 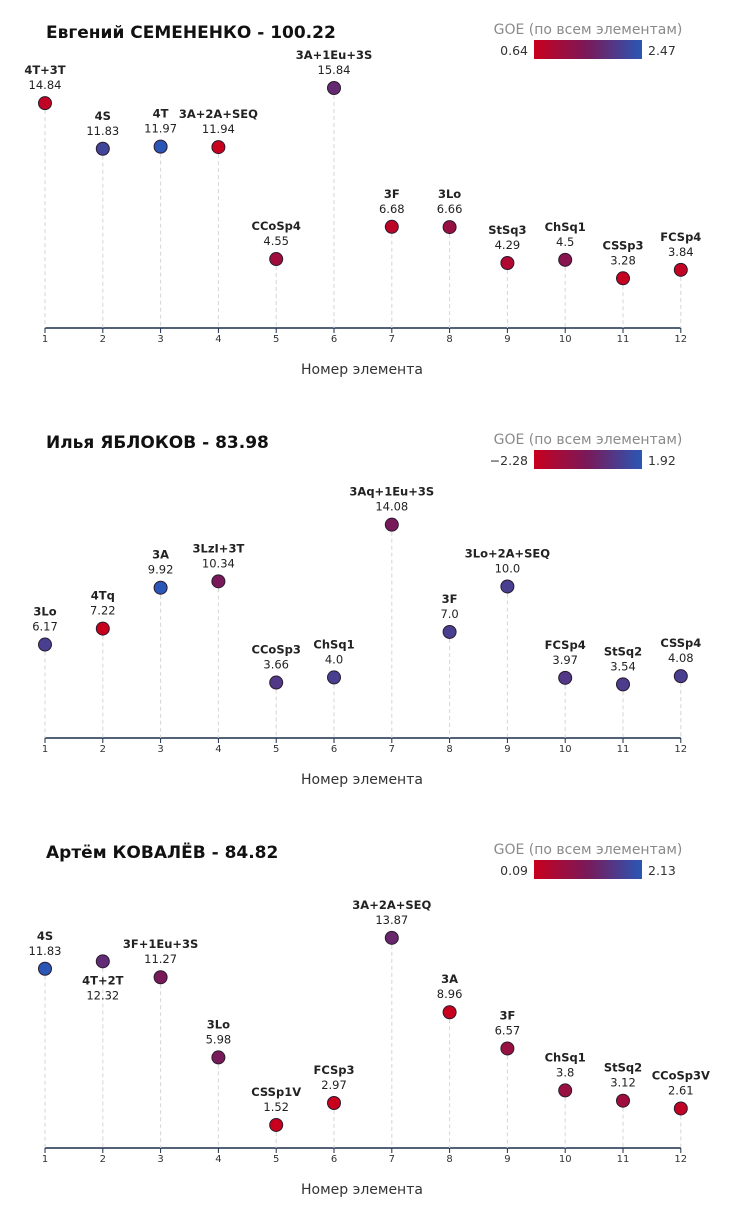 I want to click on element-value-label: 6.68, so click(x=392, y=209).